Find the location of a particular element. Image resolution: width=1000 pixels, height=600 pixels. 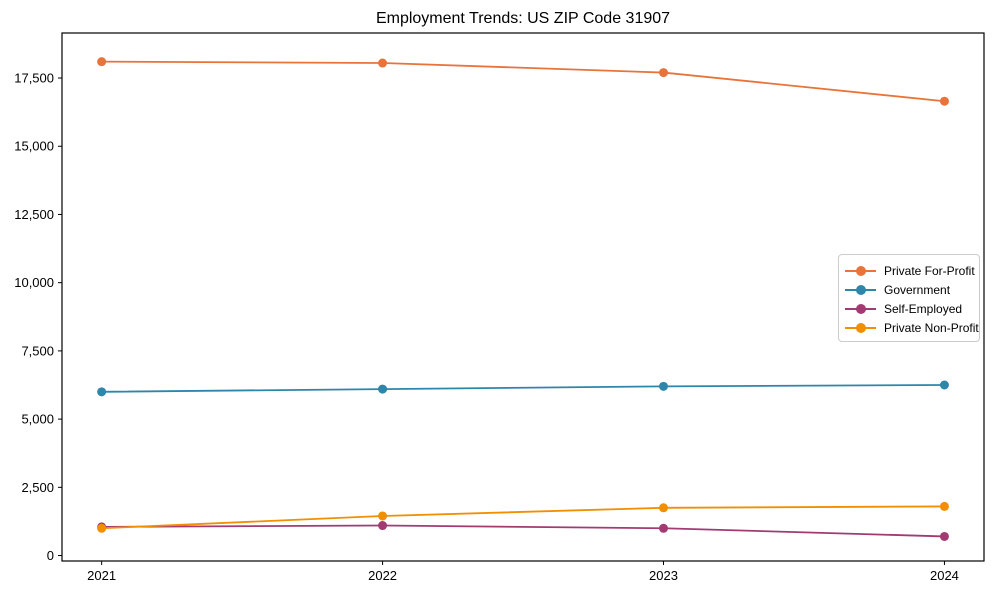

data-point-private-non-profit-2022 is located at coordinates (383, 516).